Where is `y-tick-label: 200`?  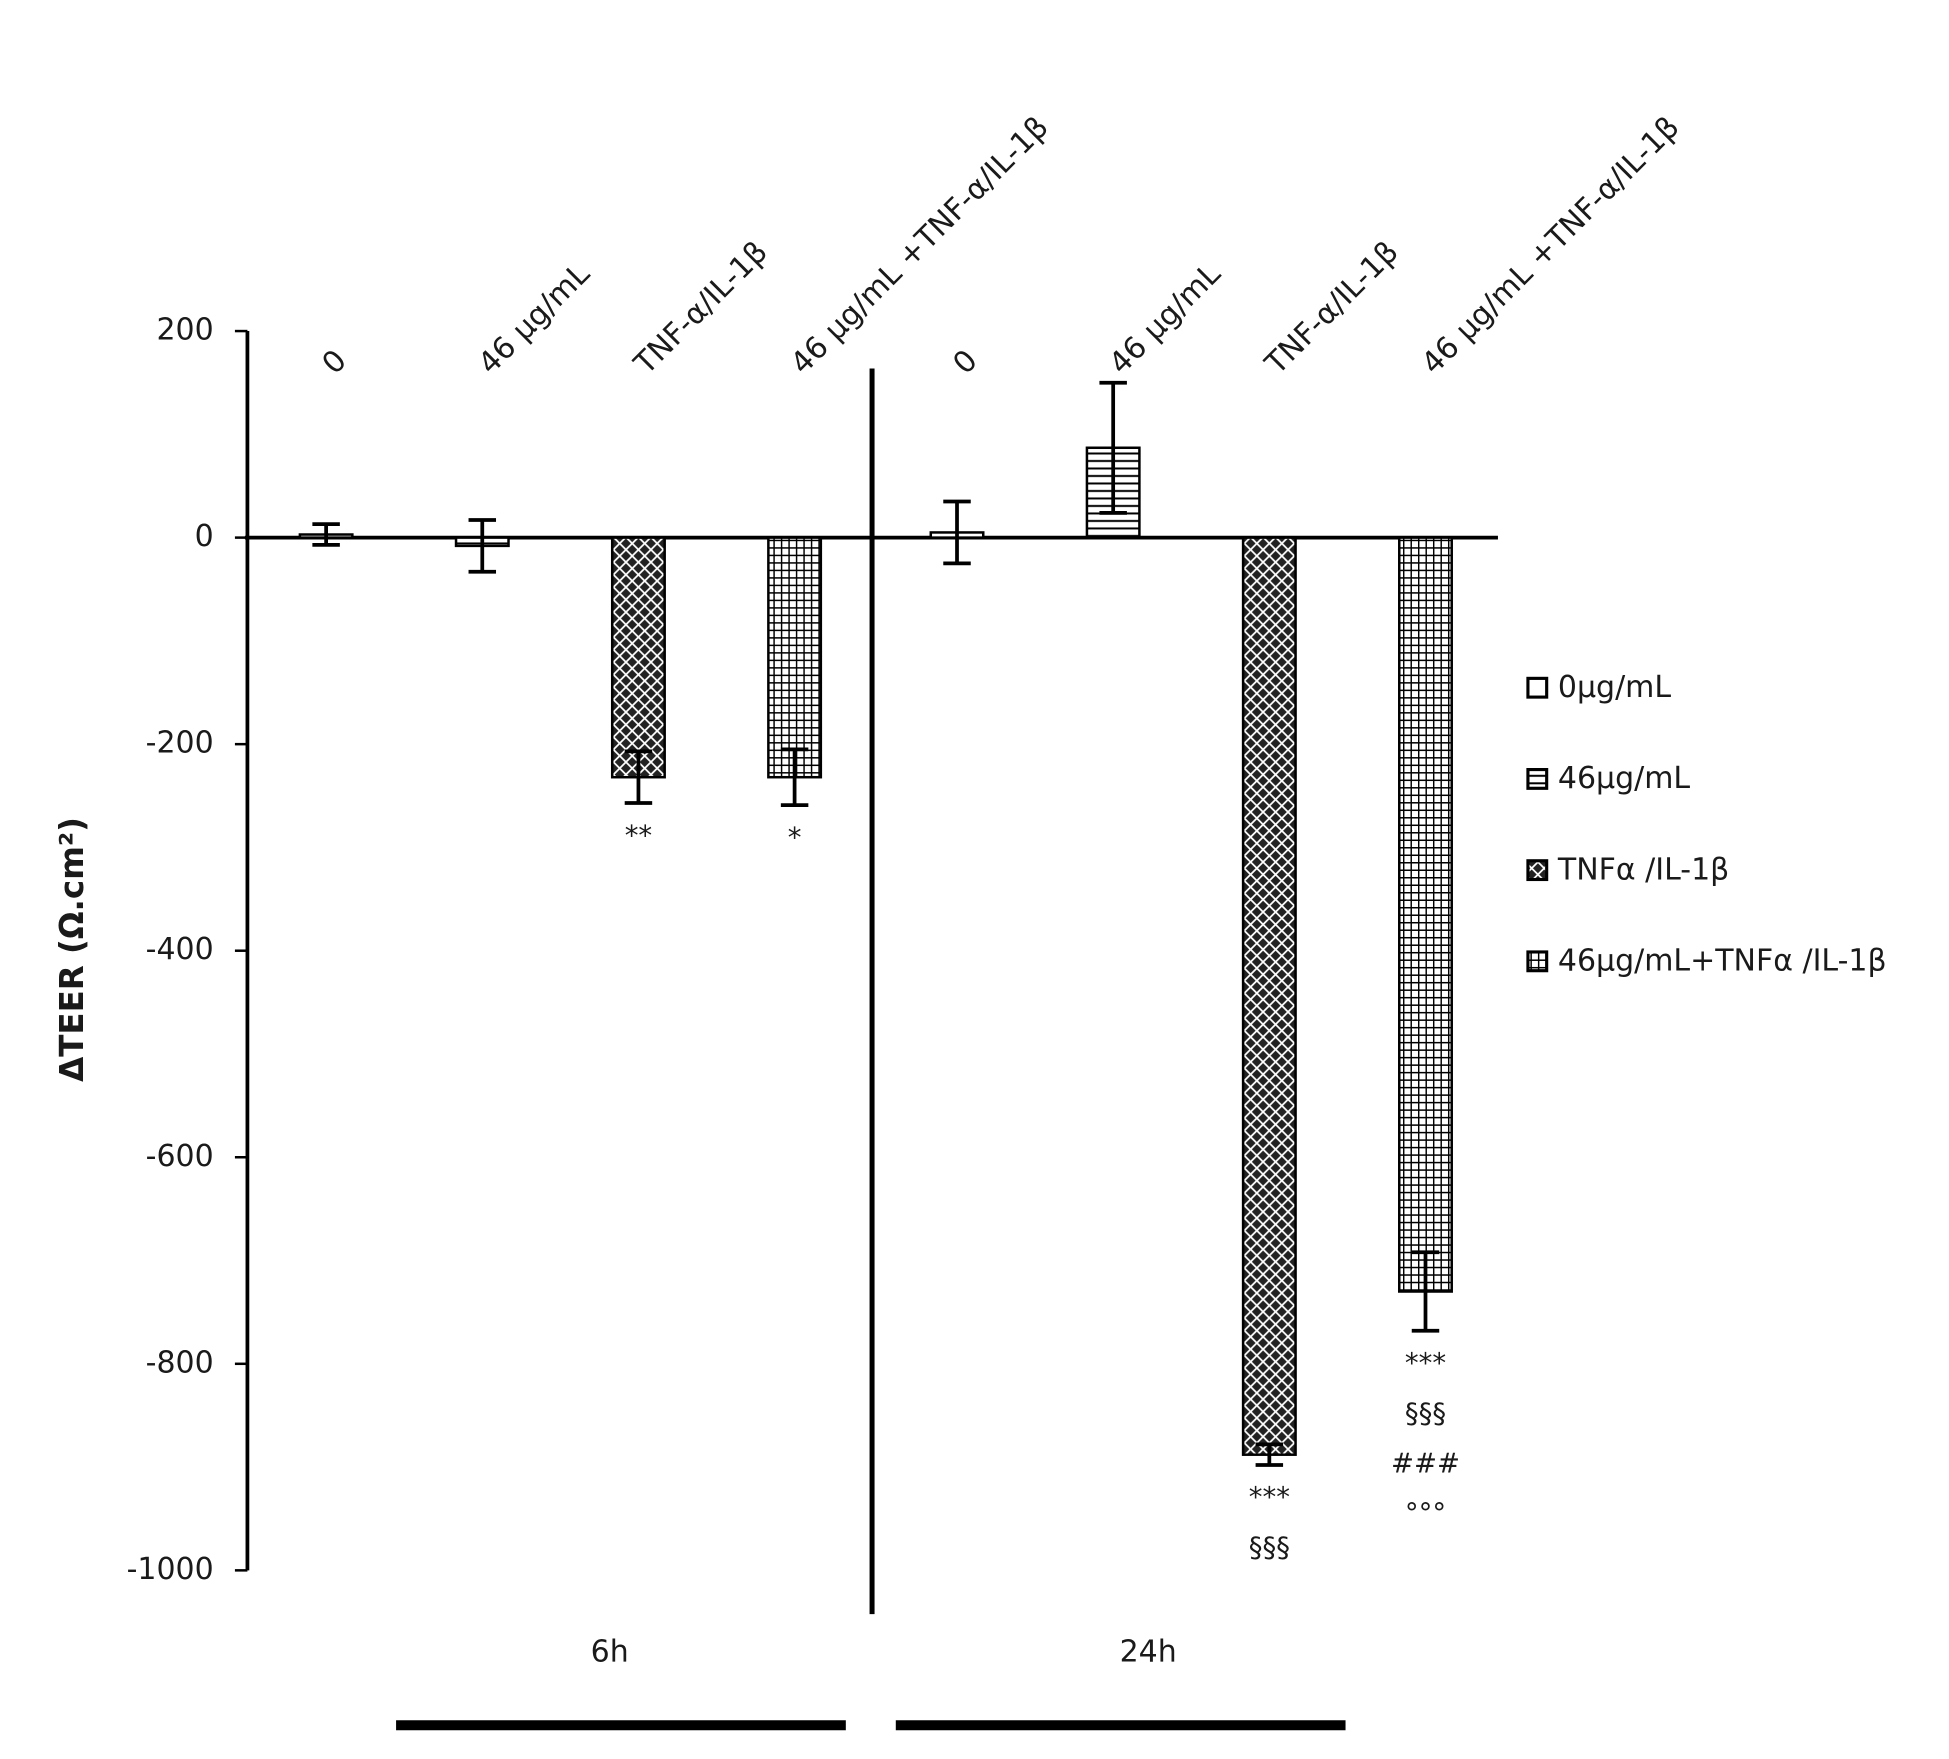
y-tick-label: 200 is located at coordinates (184, 330).